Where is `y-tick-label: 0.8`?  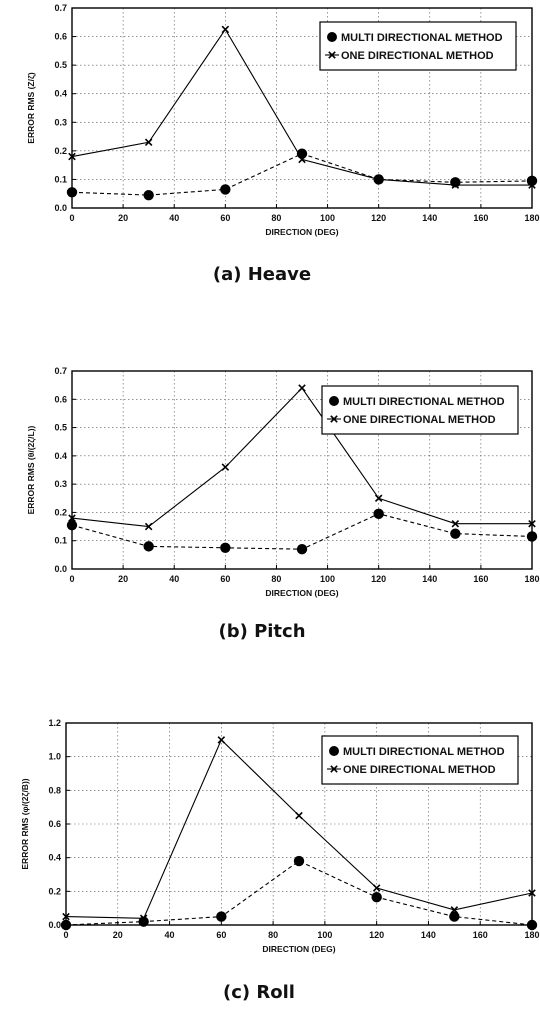 y-tick-label: 0.8 is located at coordinates (54, 790).